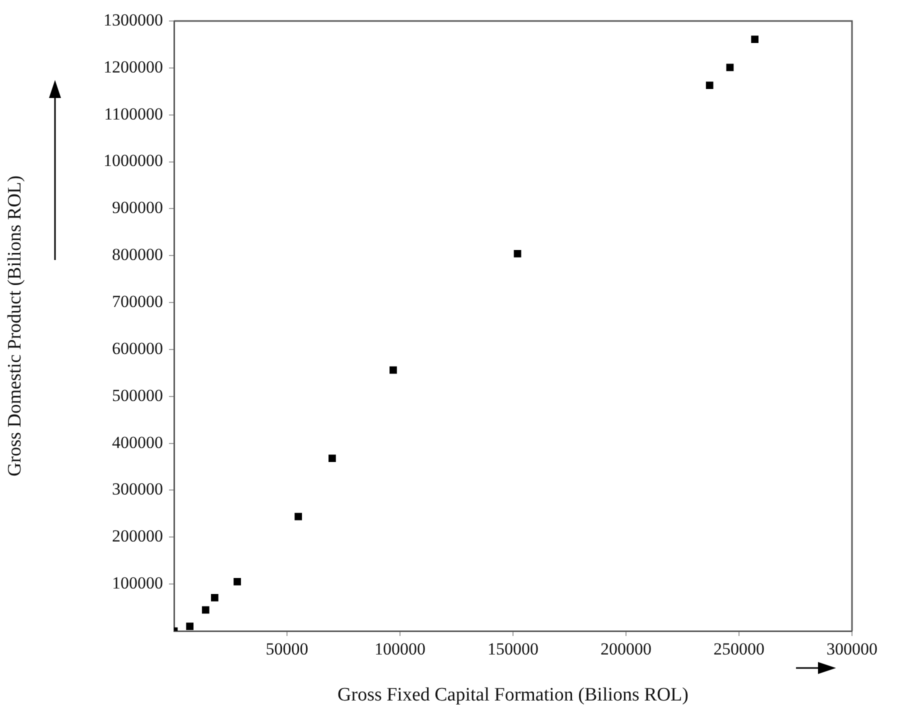 The height and width of the screenshot is (711, 898). I want to click on x-tick-label: 250000, so click(739, 649).